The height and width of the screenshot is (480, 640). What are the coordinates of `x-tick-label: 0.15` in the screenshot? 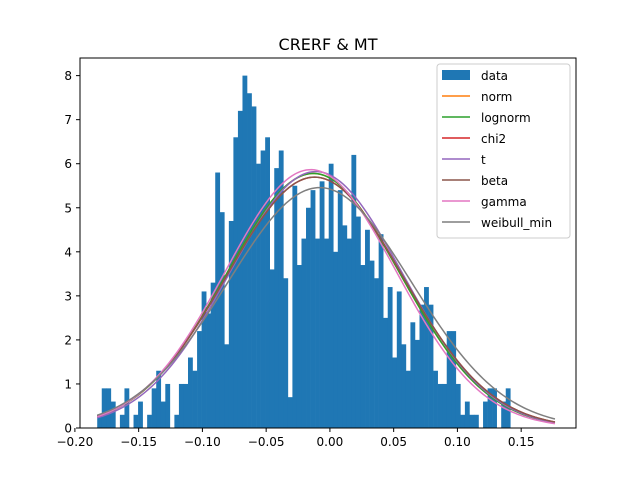 It's located at (521, 442).